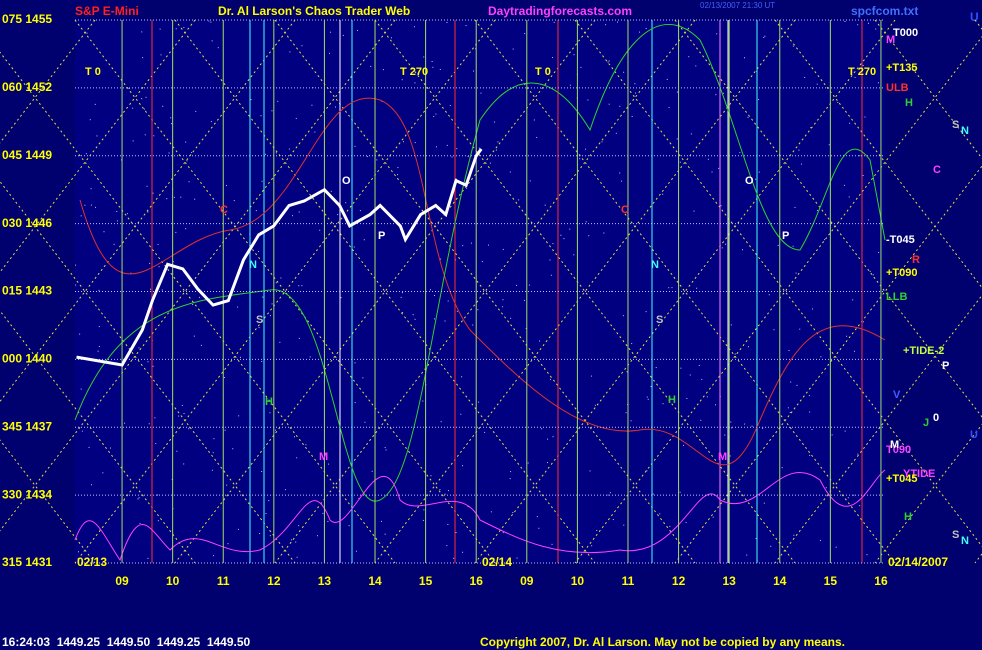 This screenshot has height=650, width=982. I want to click on chart-label: M, so click(894, 445).